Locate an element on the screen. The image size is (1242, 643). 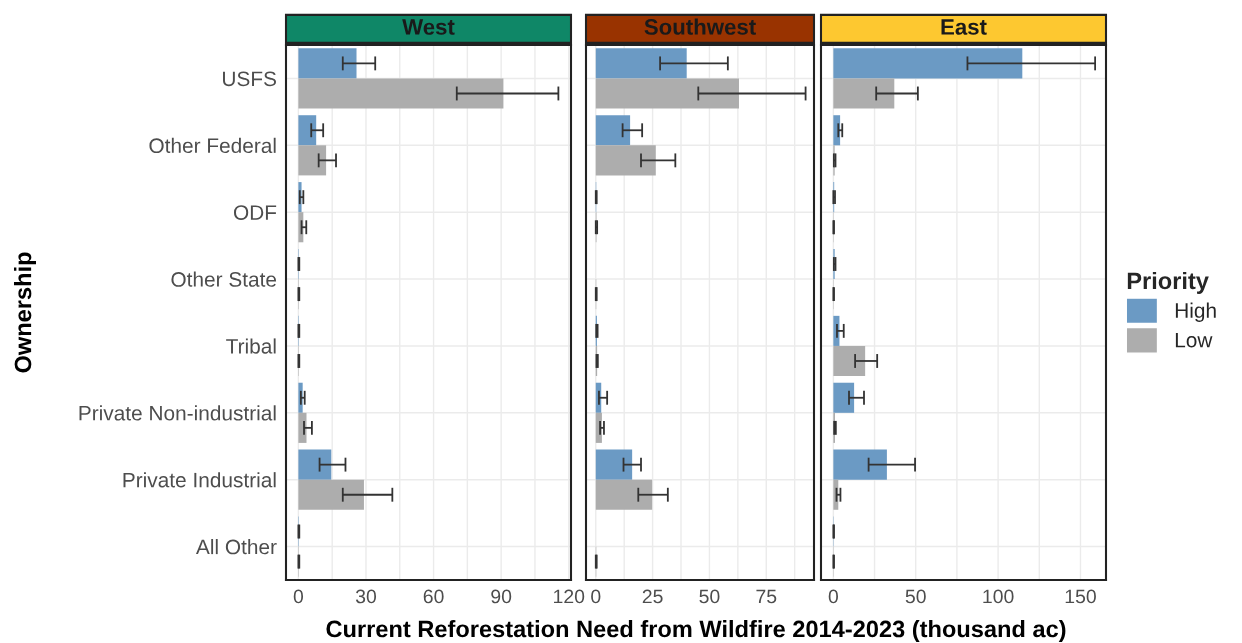
y-tick-label: Tribal is located at coordinates (251, 346).